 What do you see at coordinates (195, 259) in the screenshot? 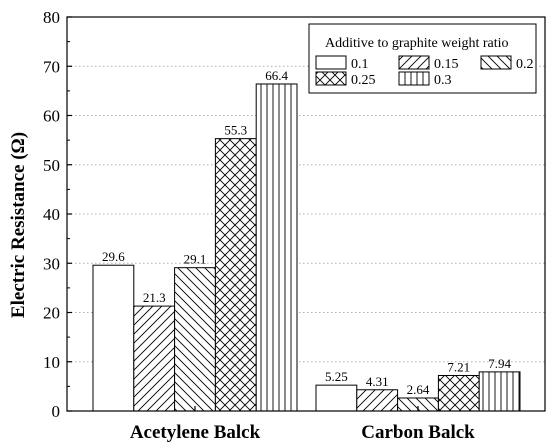
I see `data-label-1-0.2: 29.1` at bounding box center [195, 259].